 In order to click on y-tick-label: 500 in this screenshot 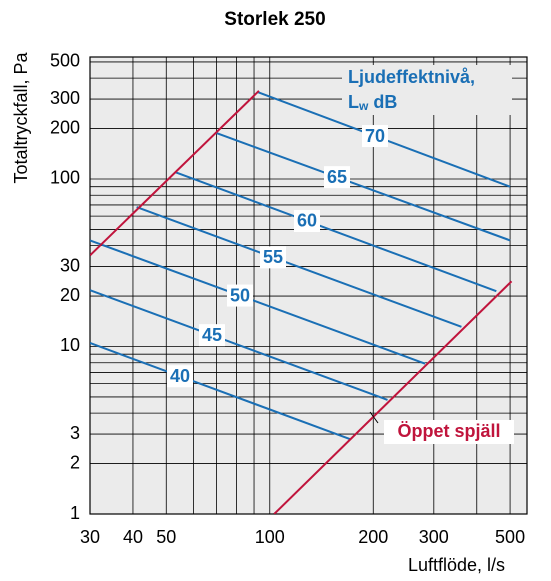, I will do `click(65, 61)`.